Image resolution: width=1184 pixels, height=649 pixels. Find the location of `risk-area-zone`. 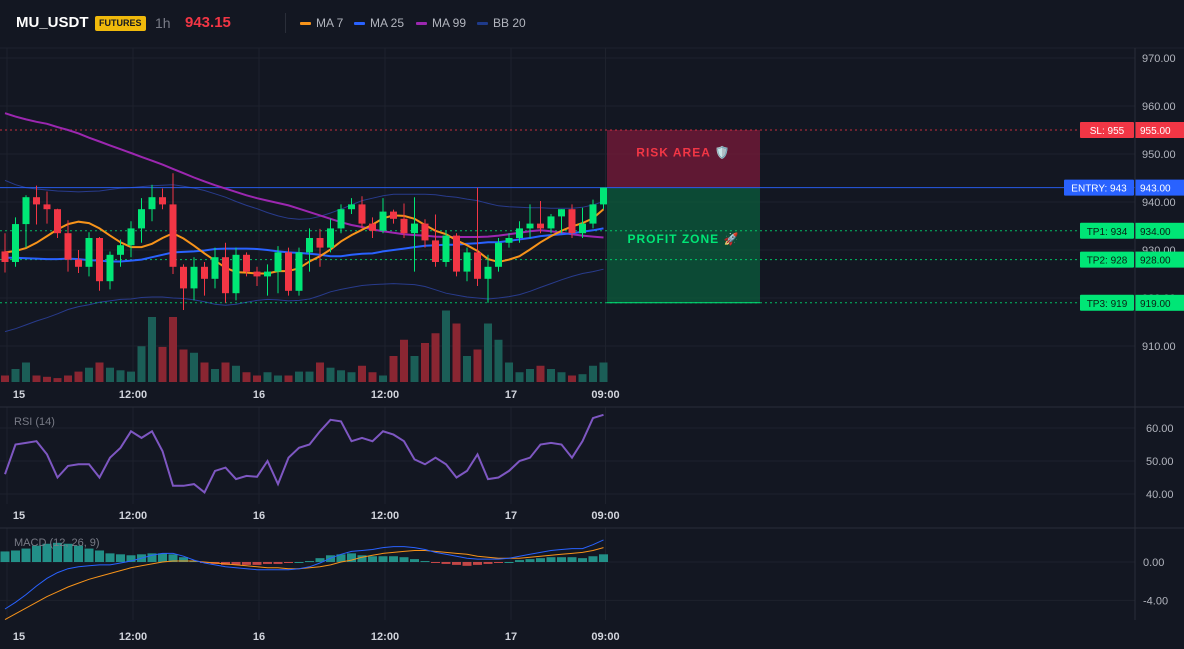

risk-area-zone is located at coordinates (683, 159).